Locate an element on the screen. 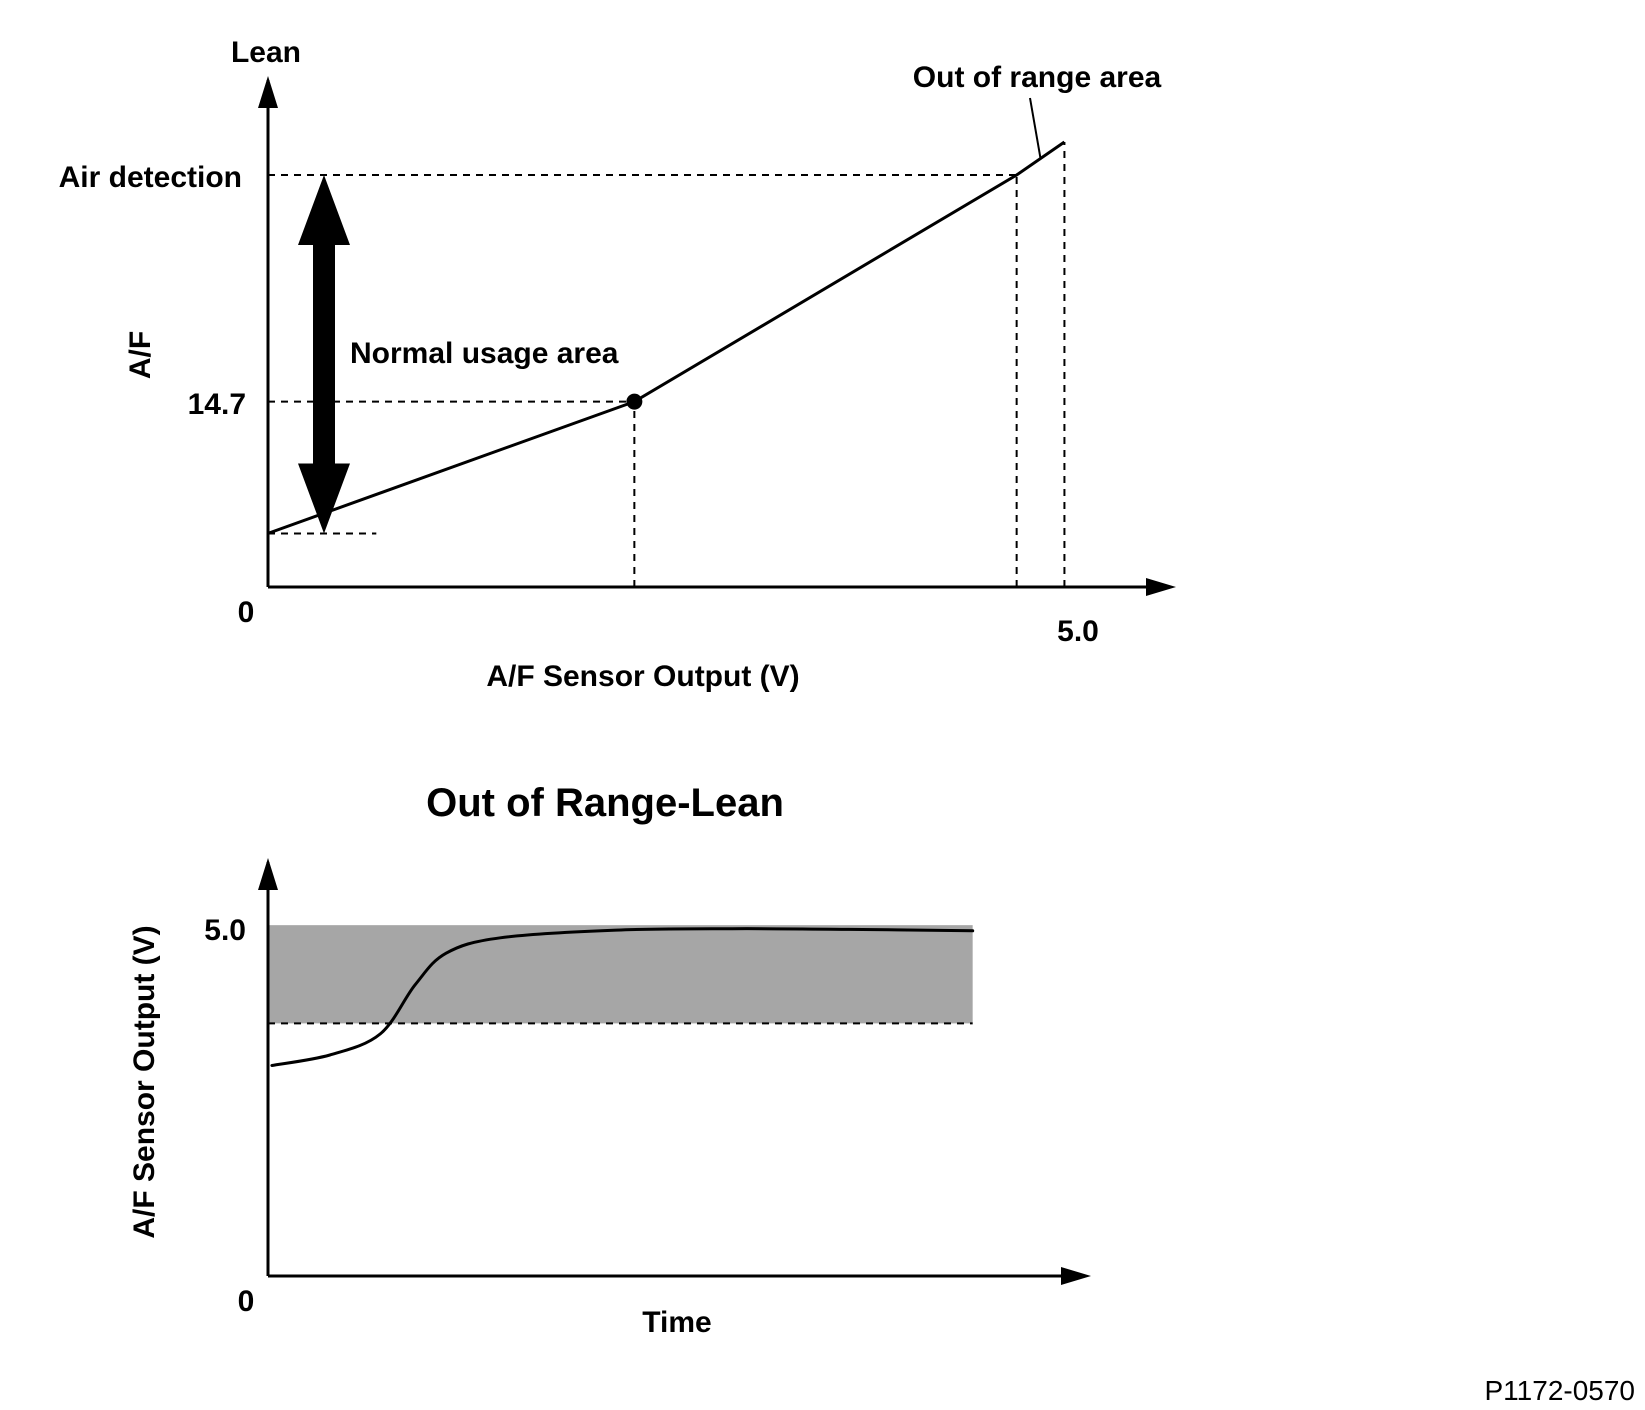  out-of-range-band is located at coordinates (620, 974).